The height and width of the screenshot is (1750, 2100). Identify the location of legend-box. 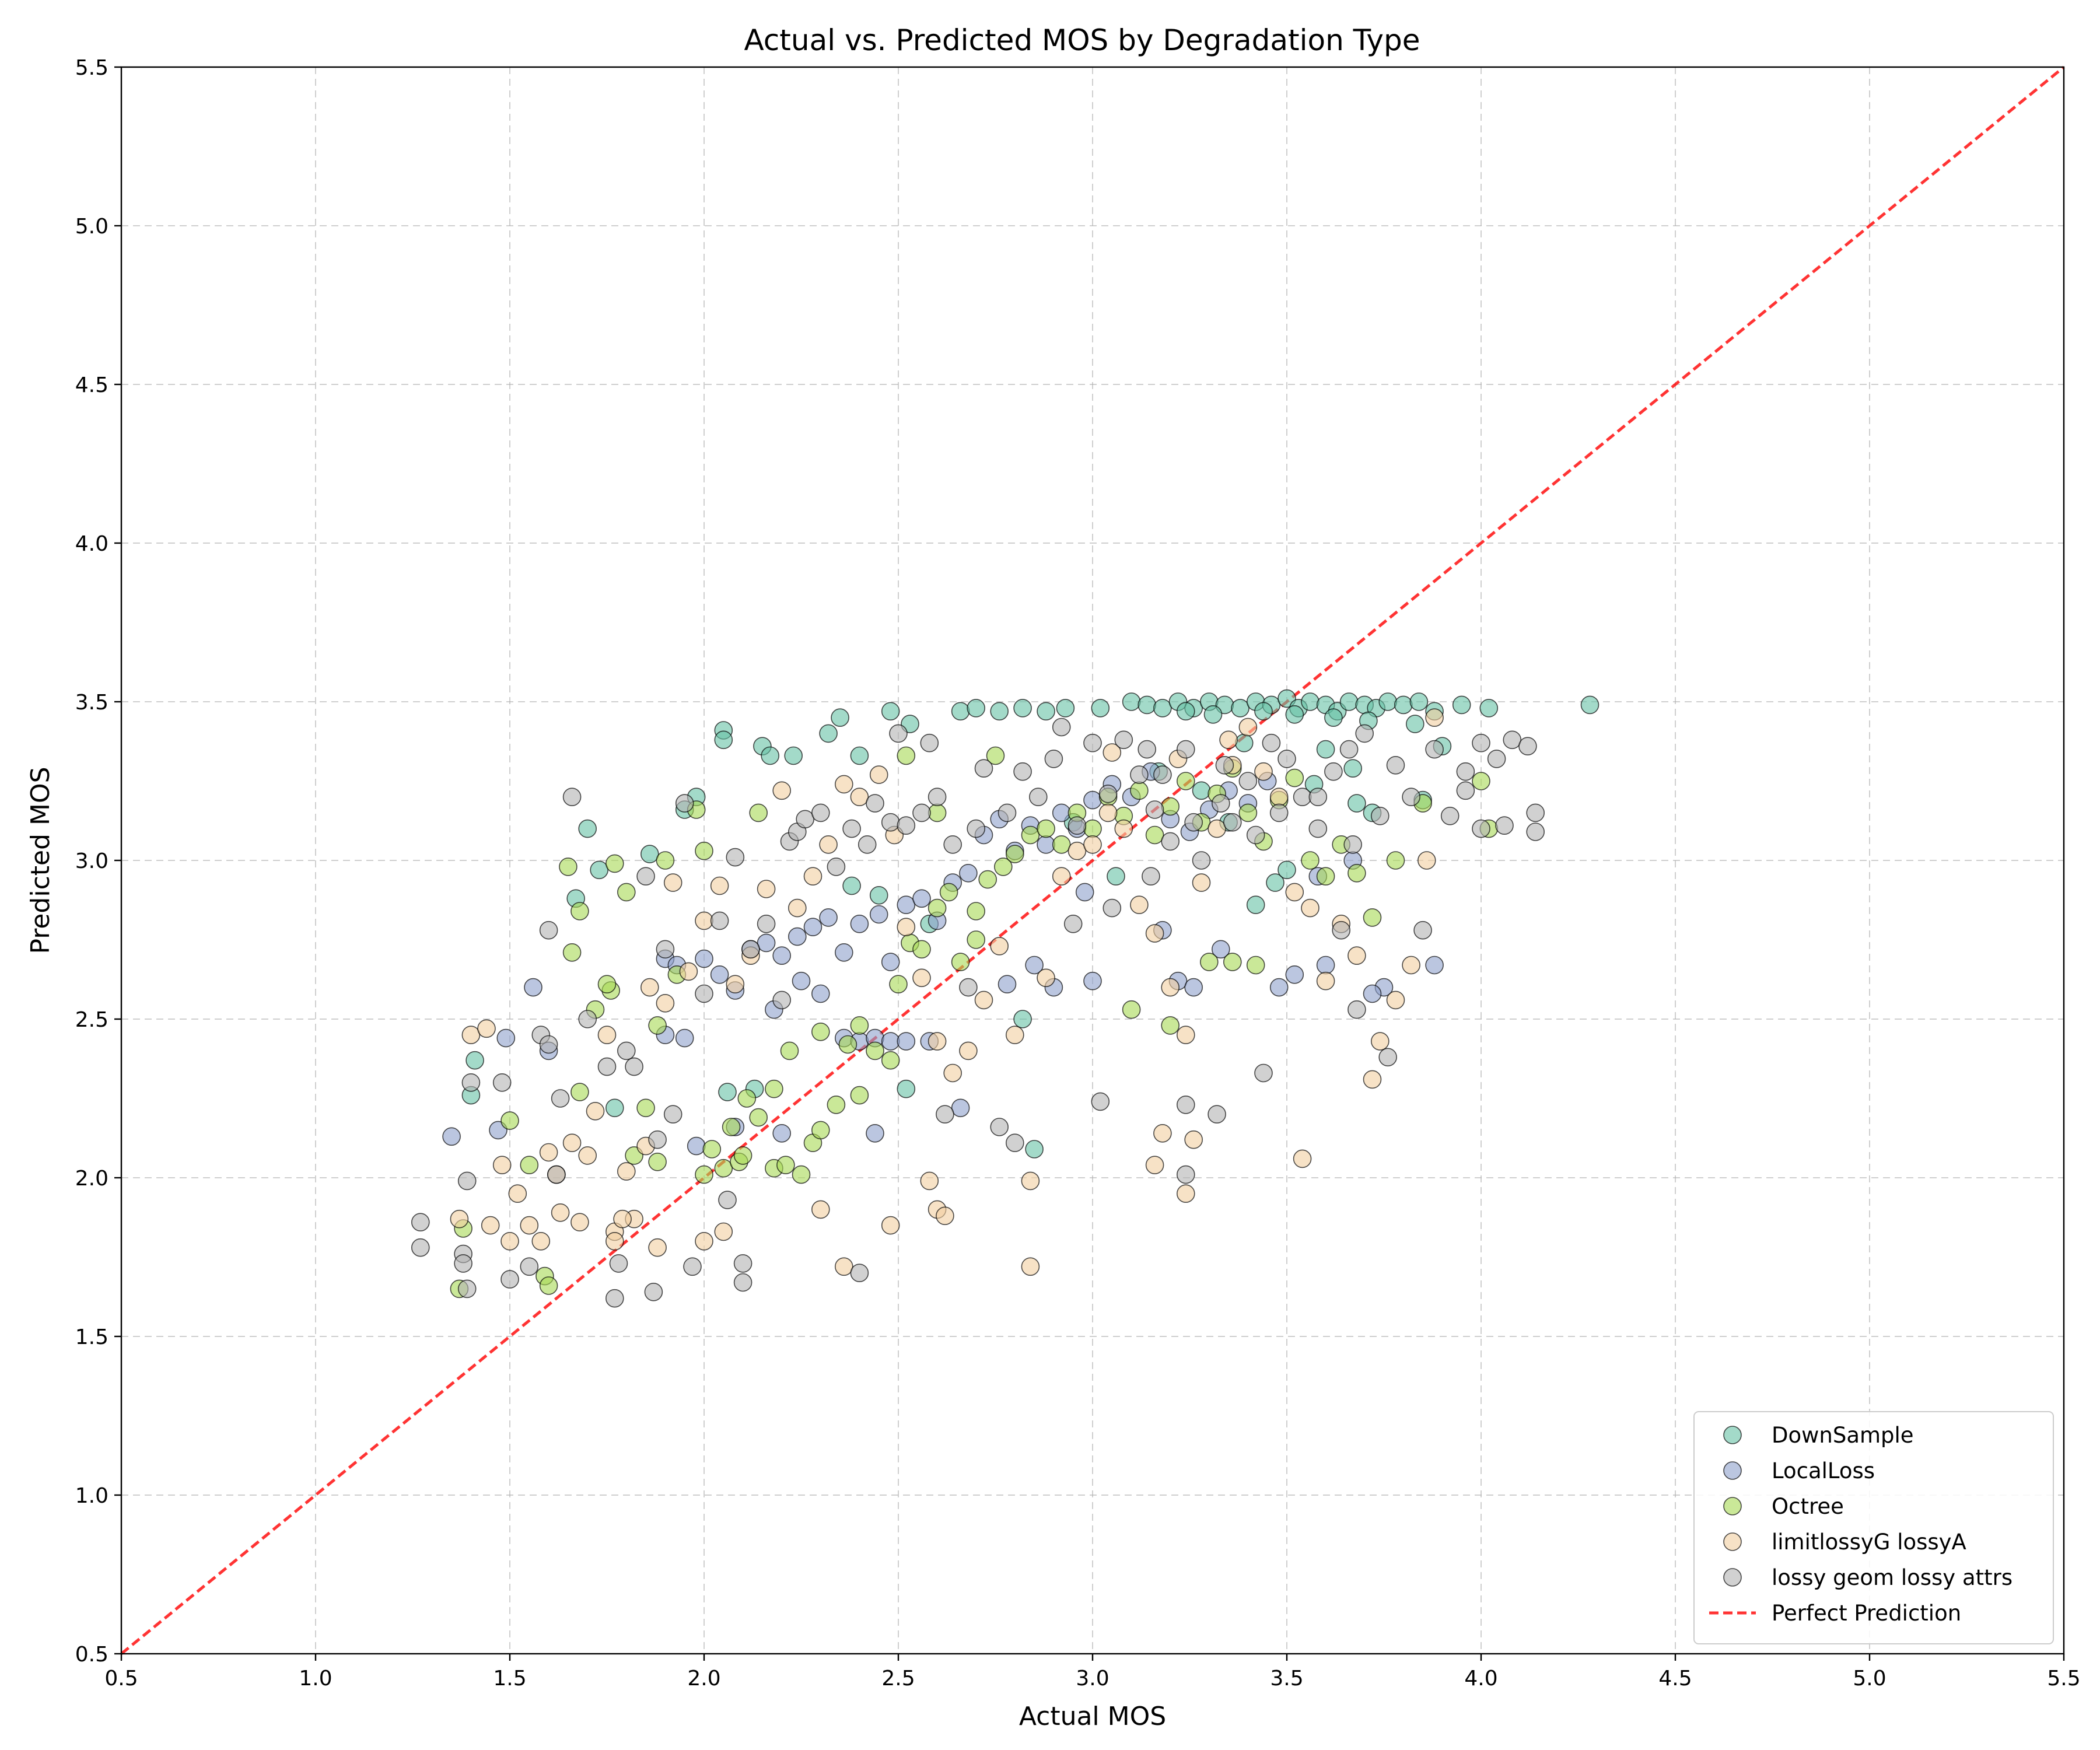
(1873, 1527).